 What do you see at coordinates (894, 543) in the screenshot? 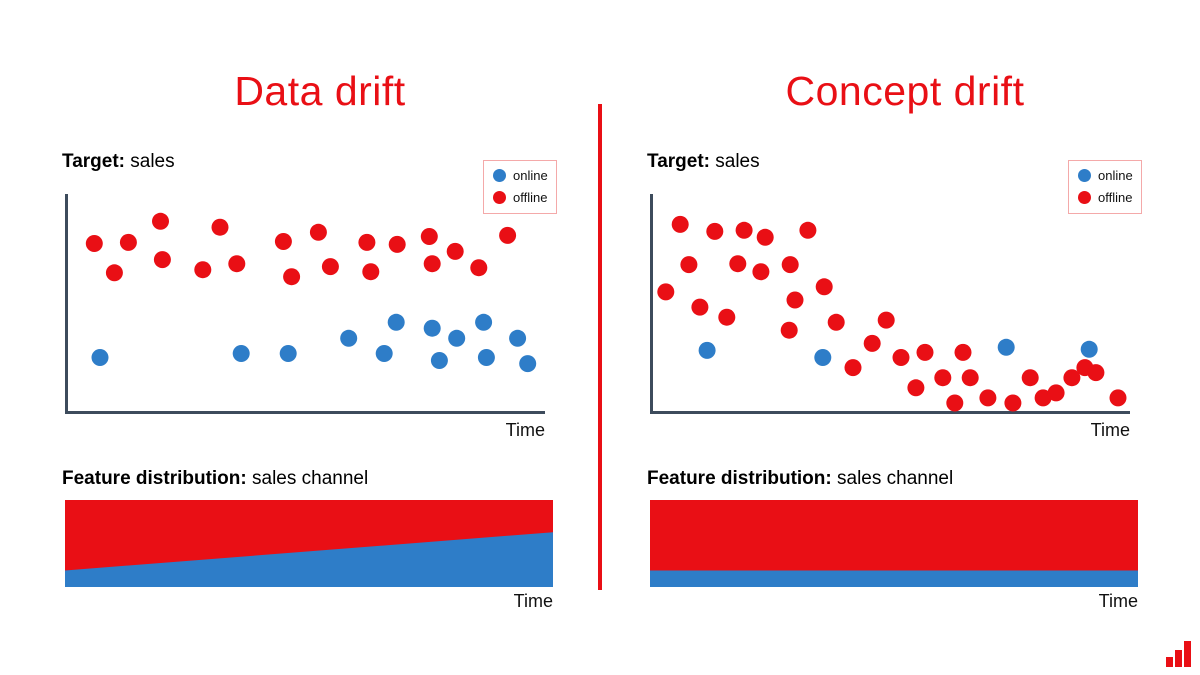
I see `concept-drift-area-chart` at bounding box center [894, 543].